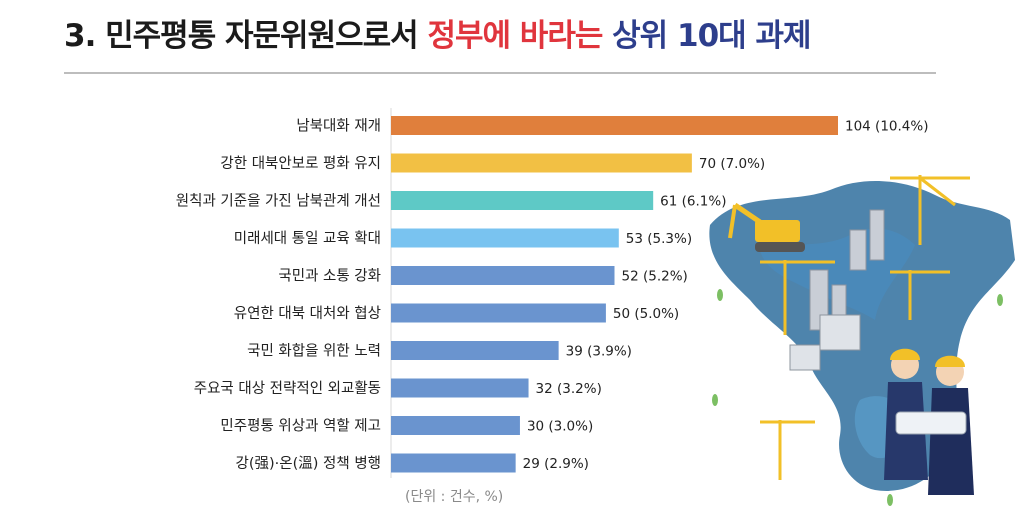 The width and height of the screenshot is (1024, 523). What do you see at coordinates (300, 426) in the screenshot?
I see `category-label: 민주평통 위상과 역할 제고` at bounding box center [300, 426].